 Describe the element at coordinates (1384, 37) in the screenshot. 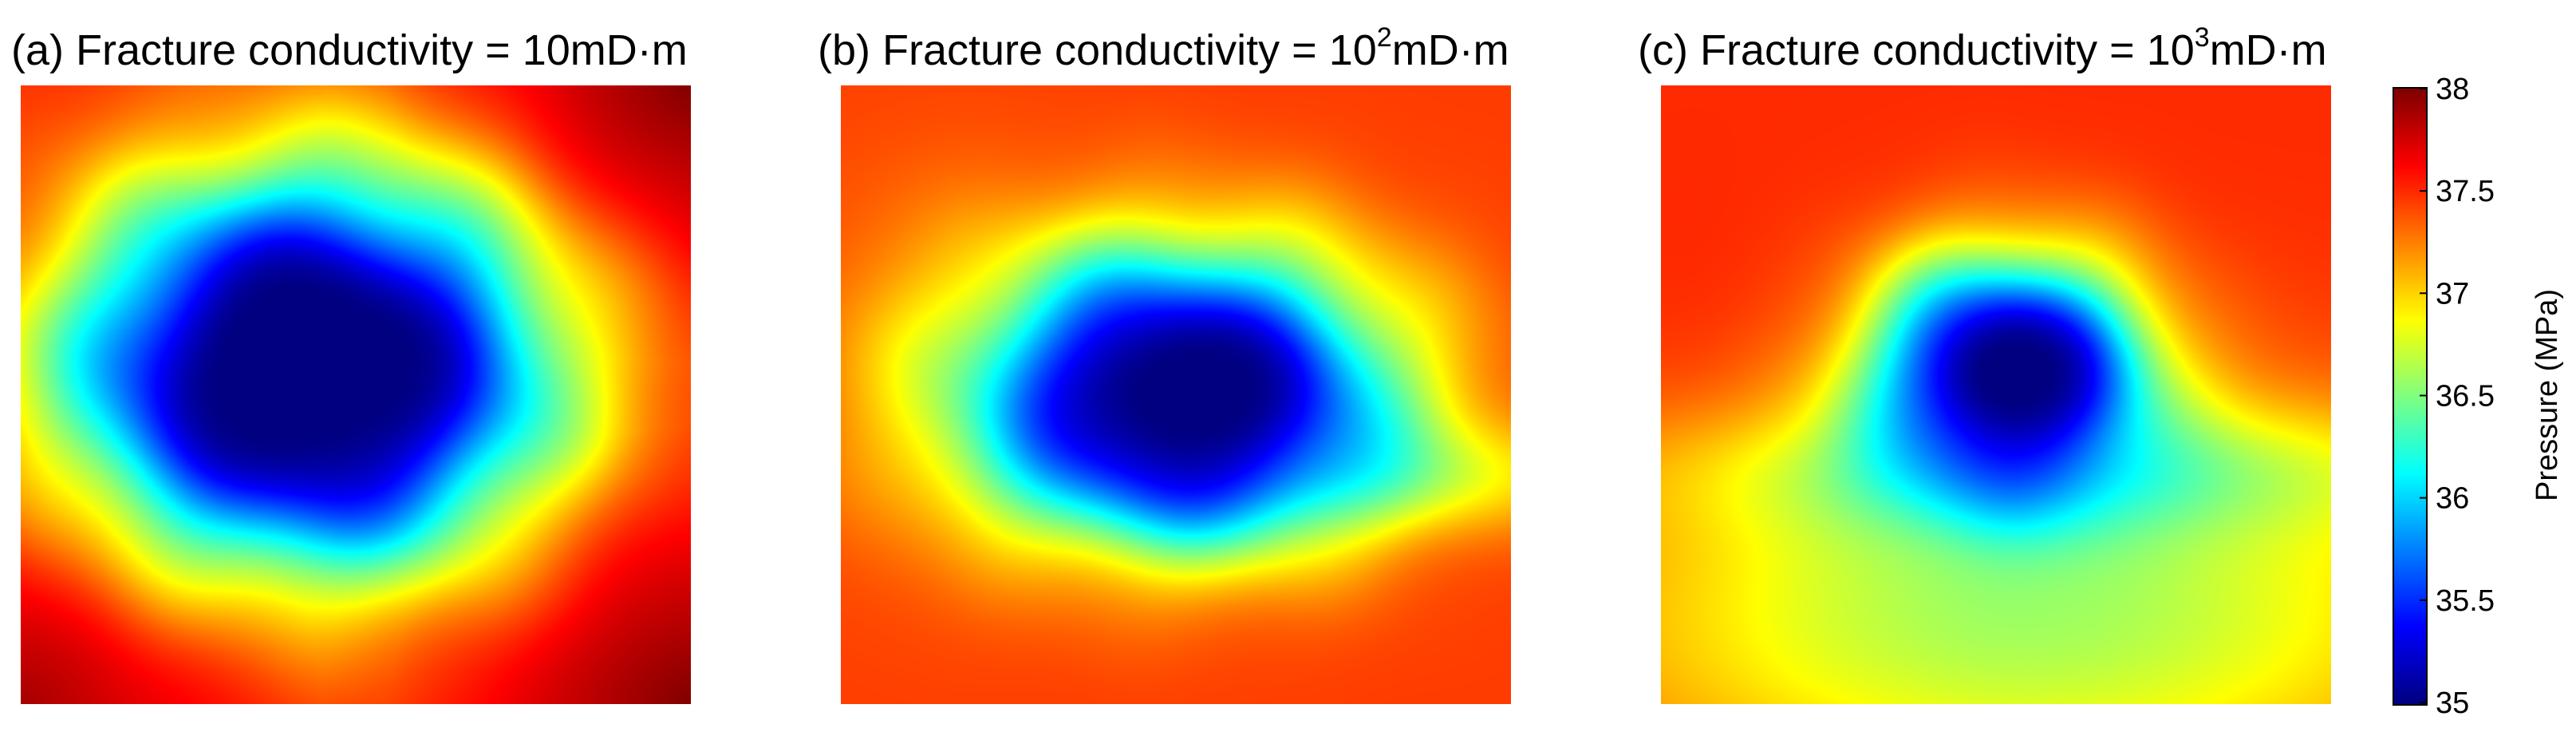

I see `panel-b-title-exponent: 2` at that location.